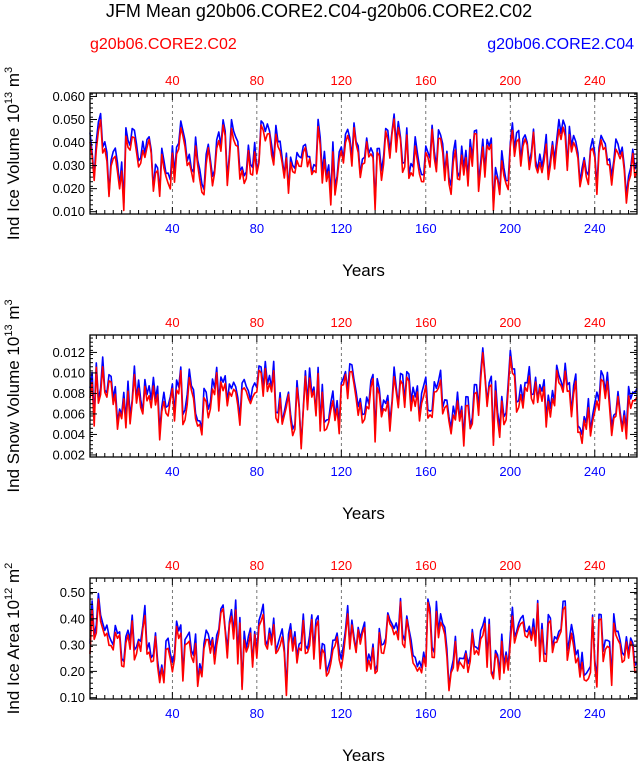  What do you see at coordinates (13, 395) in the screenshot?
I see `y-axis-title: Ind Snow Volume 1013 m3` at bounding box center [13, 395].